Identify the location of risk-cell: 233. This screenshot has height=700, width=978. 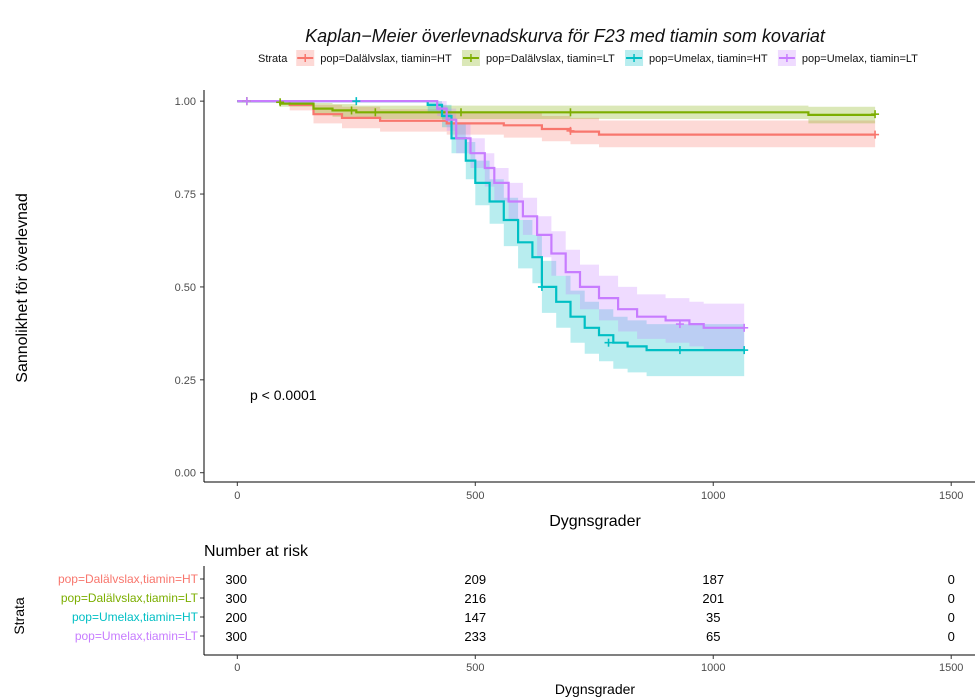
(475, 636).